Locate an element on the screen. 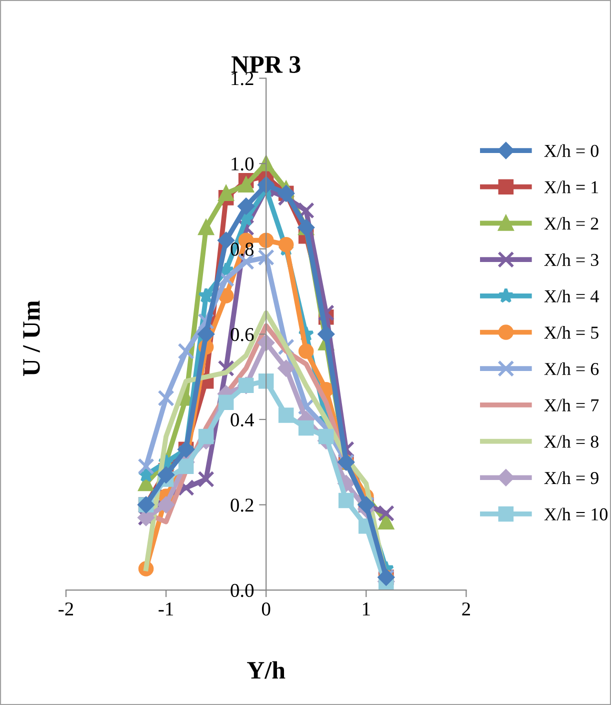  y-tick-label: 0.4 is located at coordinates (242, 419).